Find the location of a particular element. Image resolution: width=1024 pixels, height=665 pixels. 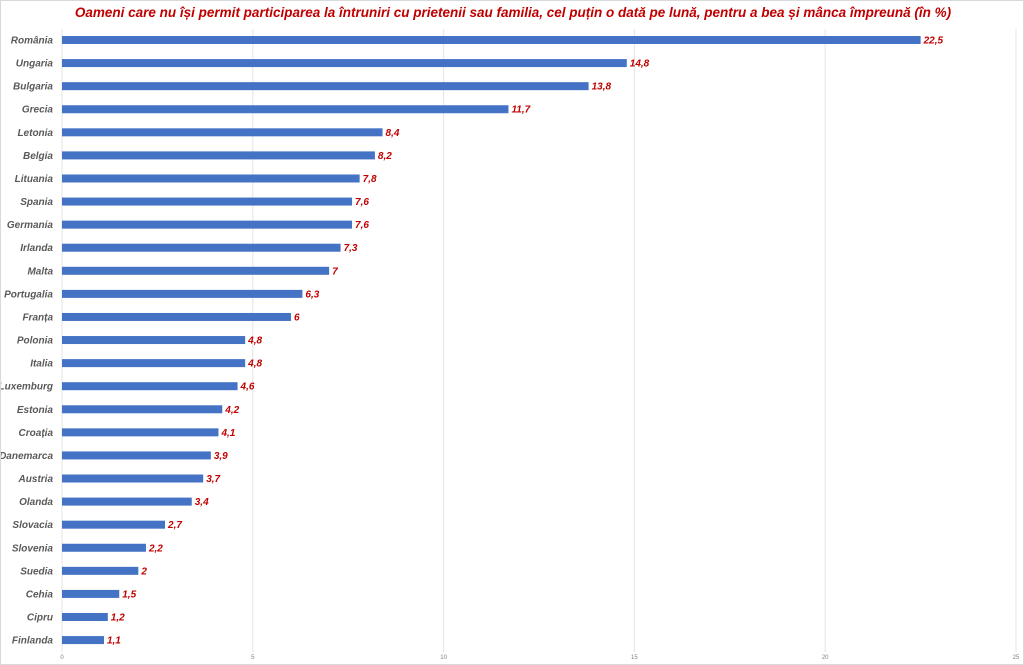

x-tick-label: 15 is located at coordinates (634, 658).